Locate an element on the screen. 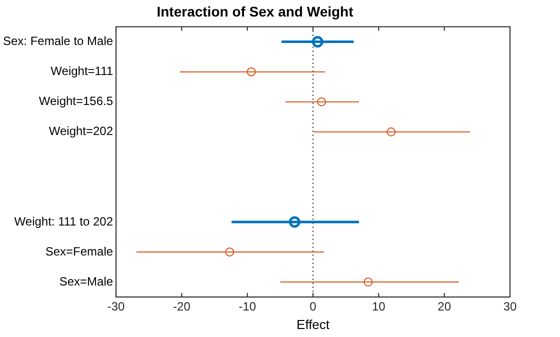  y-tick-label: Weight=111 is located at coordinates (82, 71).